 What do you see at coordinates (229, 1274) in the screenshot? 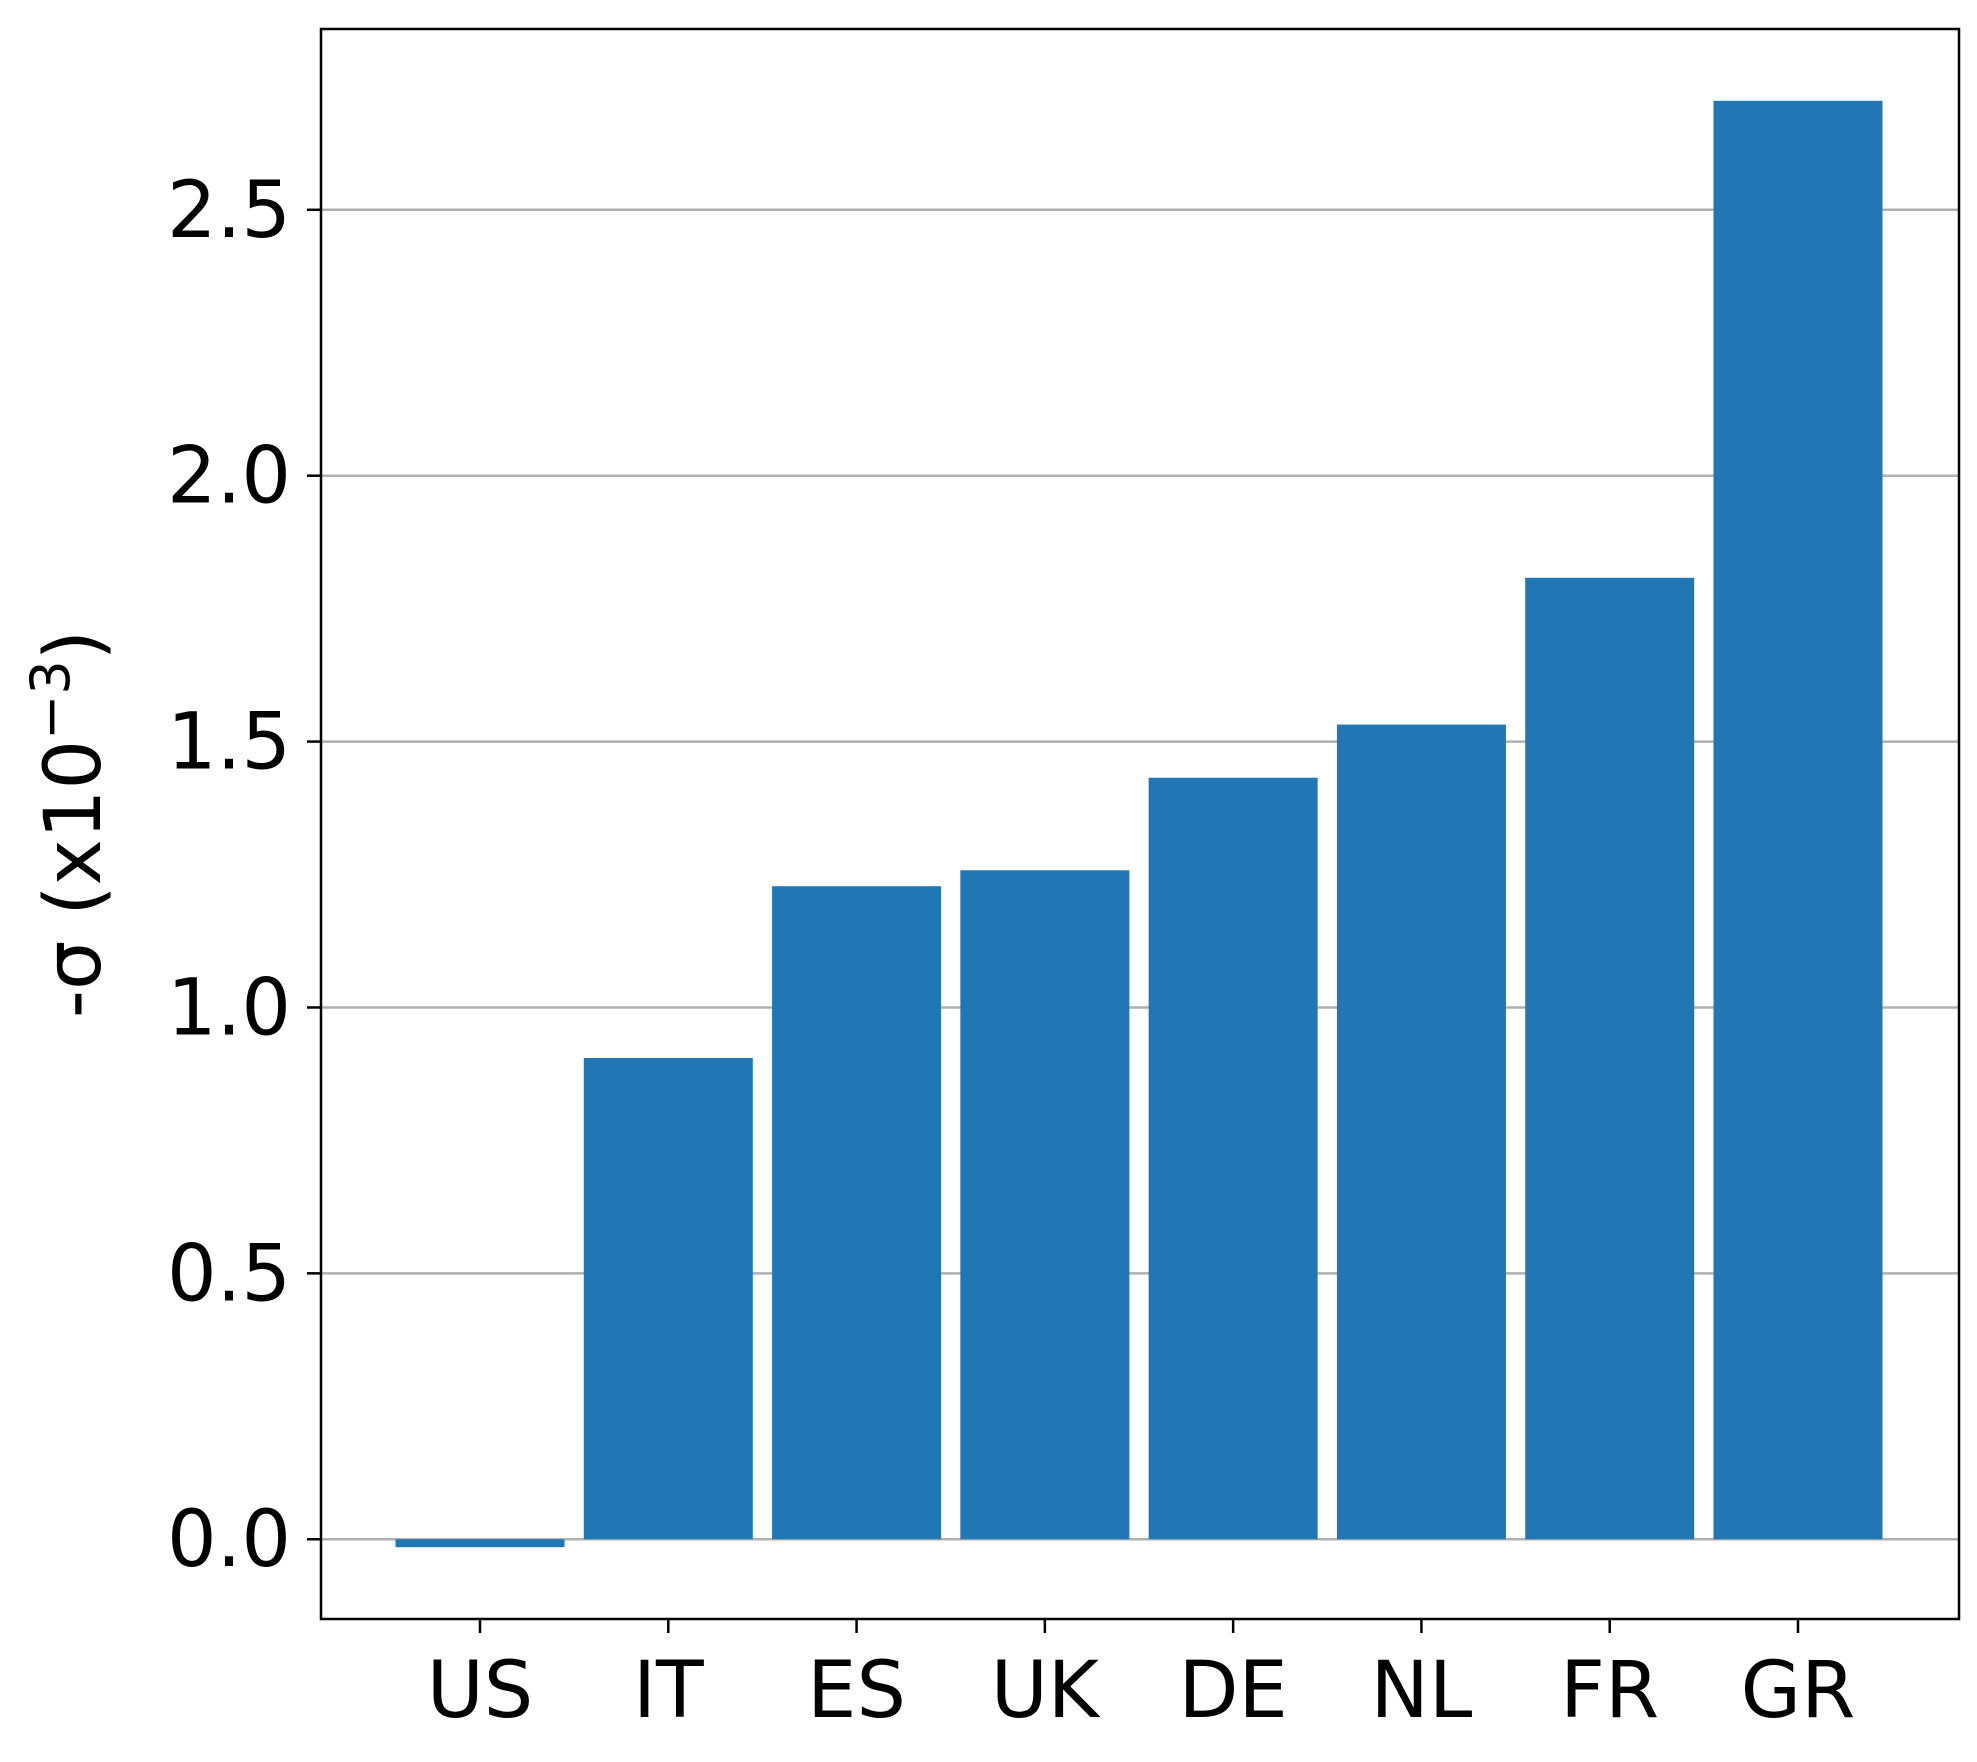
I see `y-tick-label: 0.5` at bounding box center [229, 1274].